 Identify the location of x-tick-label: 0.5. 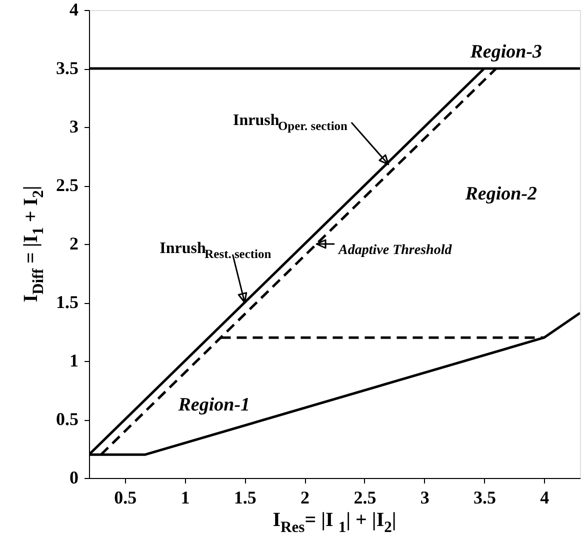
(125, 498).